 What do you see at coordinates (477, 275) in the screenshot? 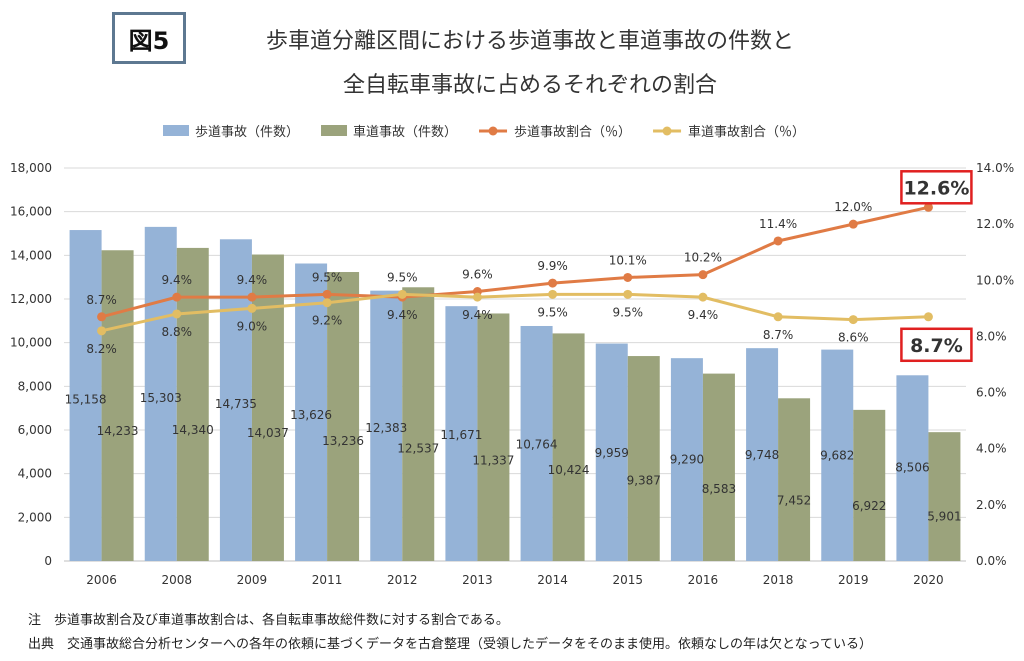
I see `line-value-label: 9.6%` at bounding box center [477, 275].